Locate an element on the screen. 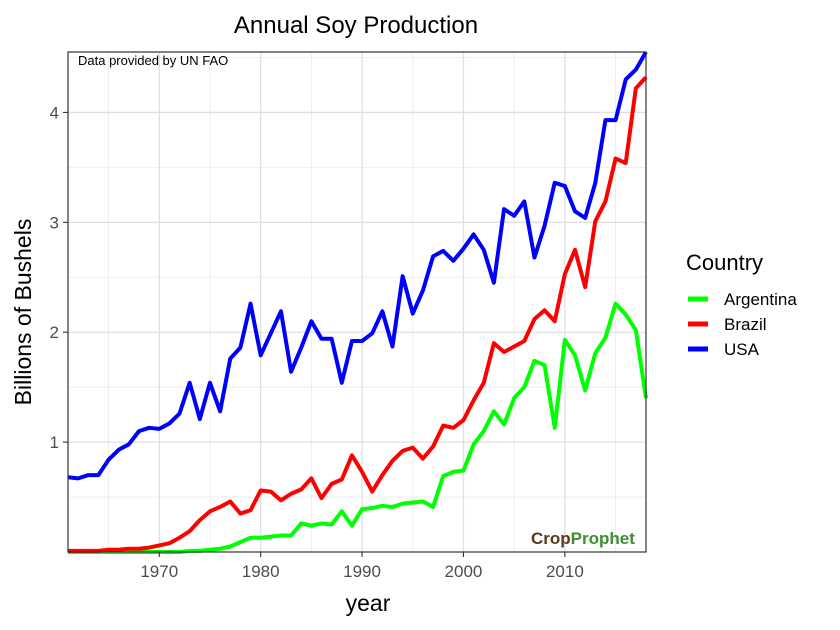 Image resolution: width=840 pixels, height=630 pixels. legend-item-usa: USA is located at coordinates (724, 349).